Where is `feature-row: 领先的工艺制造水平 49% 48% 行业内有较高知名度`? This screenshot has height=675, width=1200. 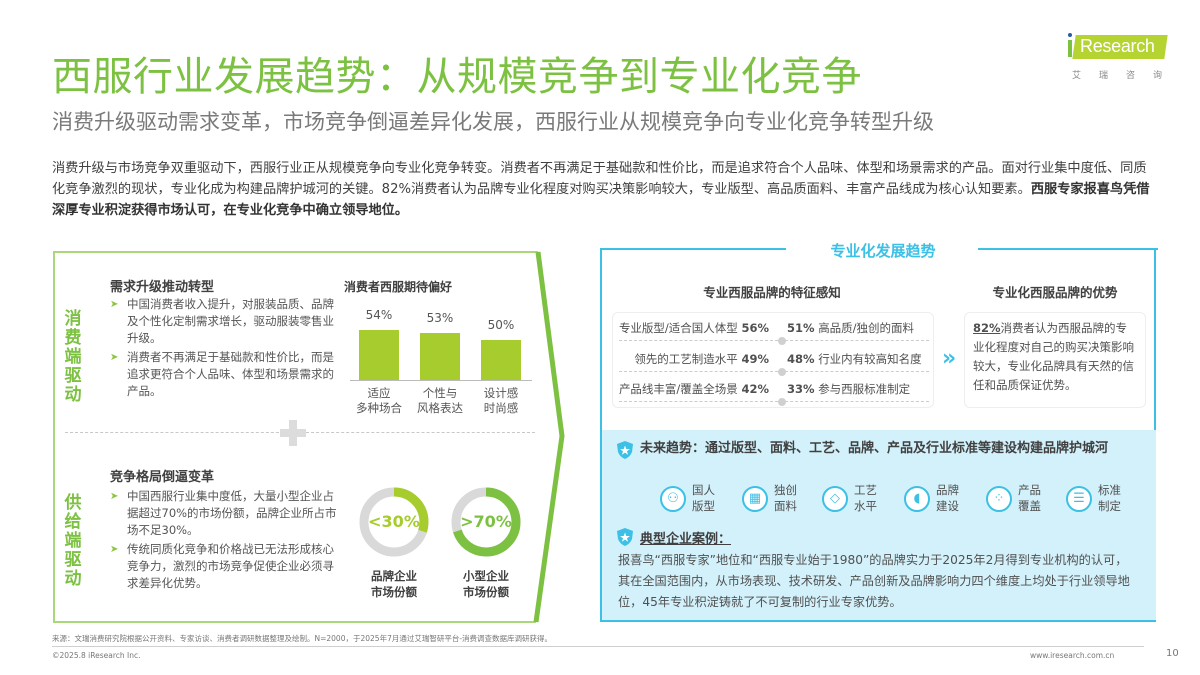
feature-row: 领先的工艺制造水平 49% 48% 行业内有较高知名度 is located at coordinates (774, 361).